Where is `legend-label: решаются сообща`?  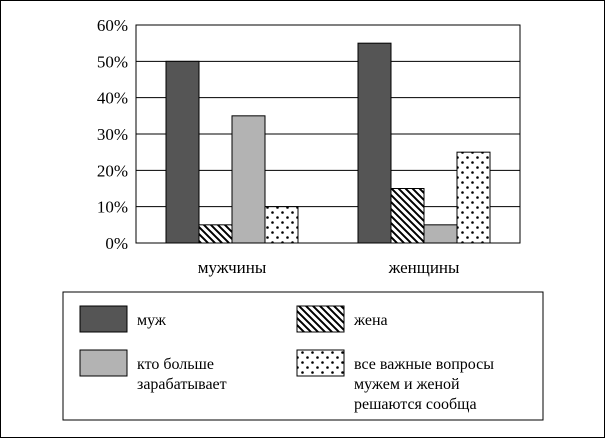
legend-label: решаются сообща is located at coordinates (415, 404).